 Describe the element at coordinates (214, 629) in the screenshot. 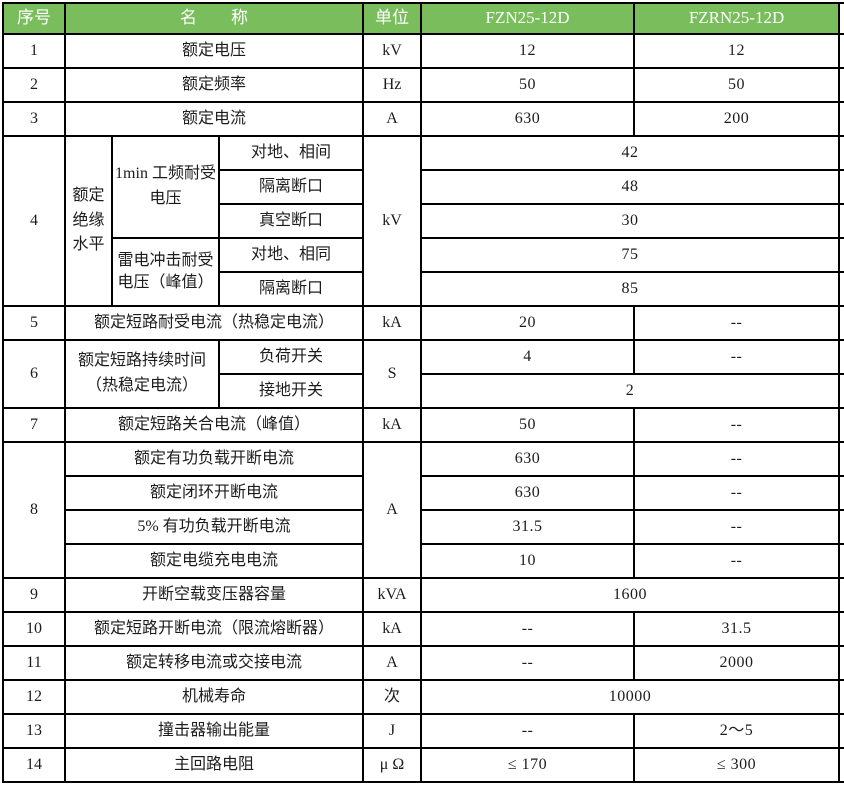

I see `cell-r10-name: 额定短路开断电流（限流熔断器）` at that location.